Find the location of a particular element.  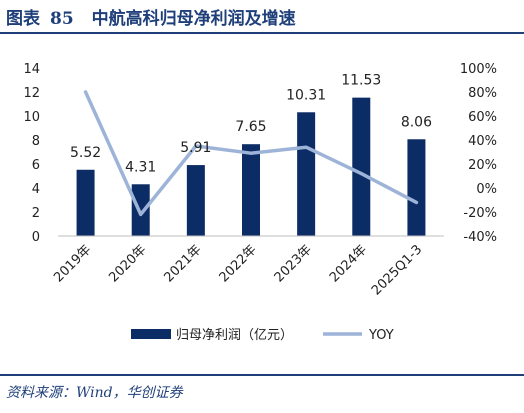

figure-title-text: 中航高科归母净利润及增速 is located at coordinates (193, 19).